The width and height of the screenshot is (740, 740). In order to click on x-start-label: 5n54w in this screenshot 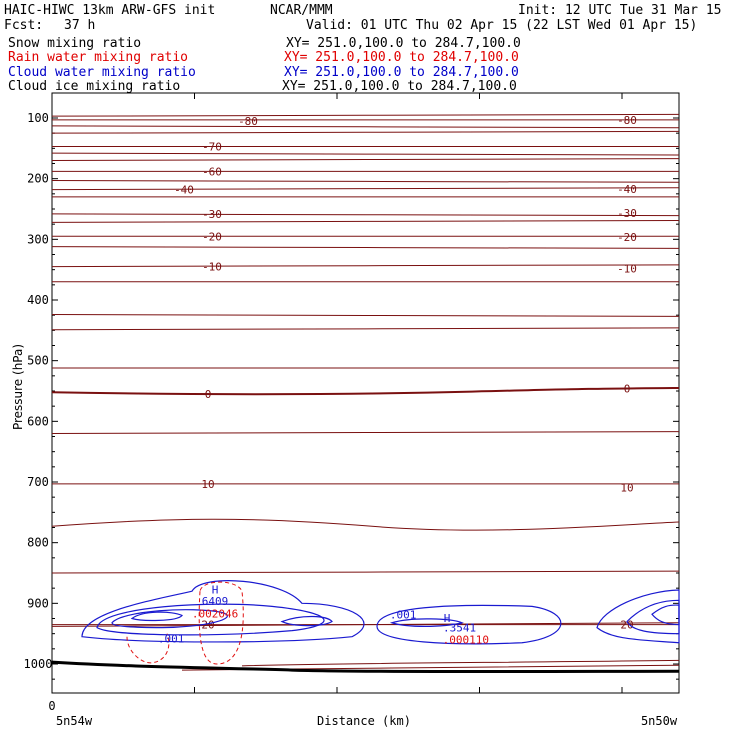, I will do `click(74, 721)`.